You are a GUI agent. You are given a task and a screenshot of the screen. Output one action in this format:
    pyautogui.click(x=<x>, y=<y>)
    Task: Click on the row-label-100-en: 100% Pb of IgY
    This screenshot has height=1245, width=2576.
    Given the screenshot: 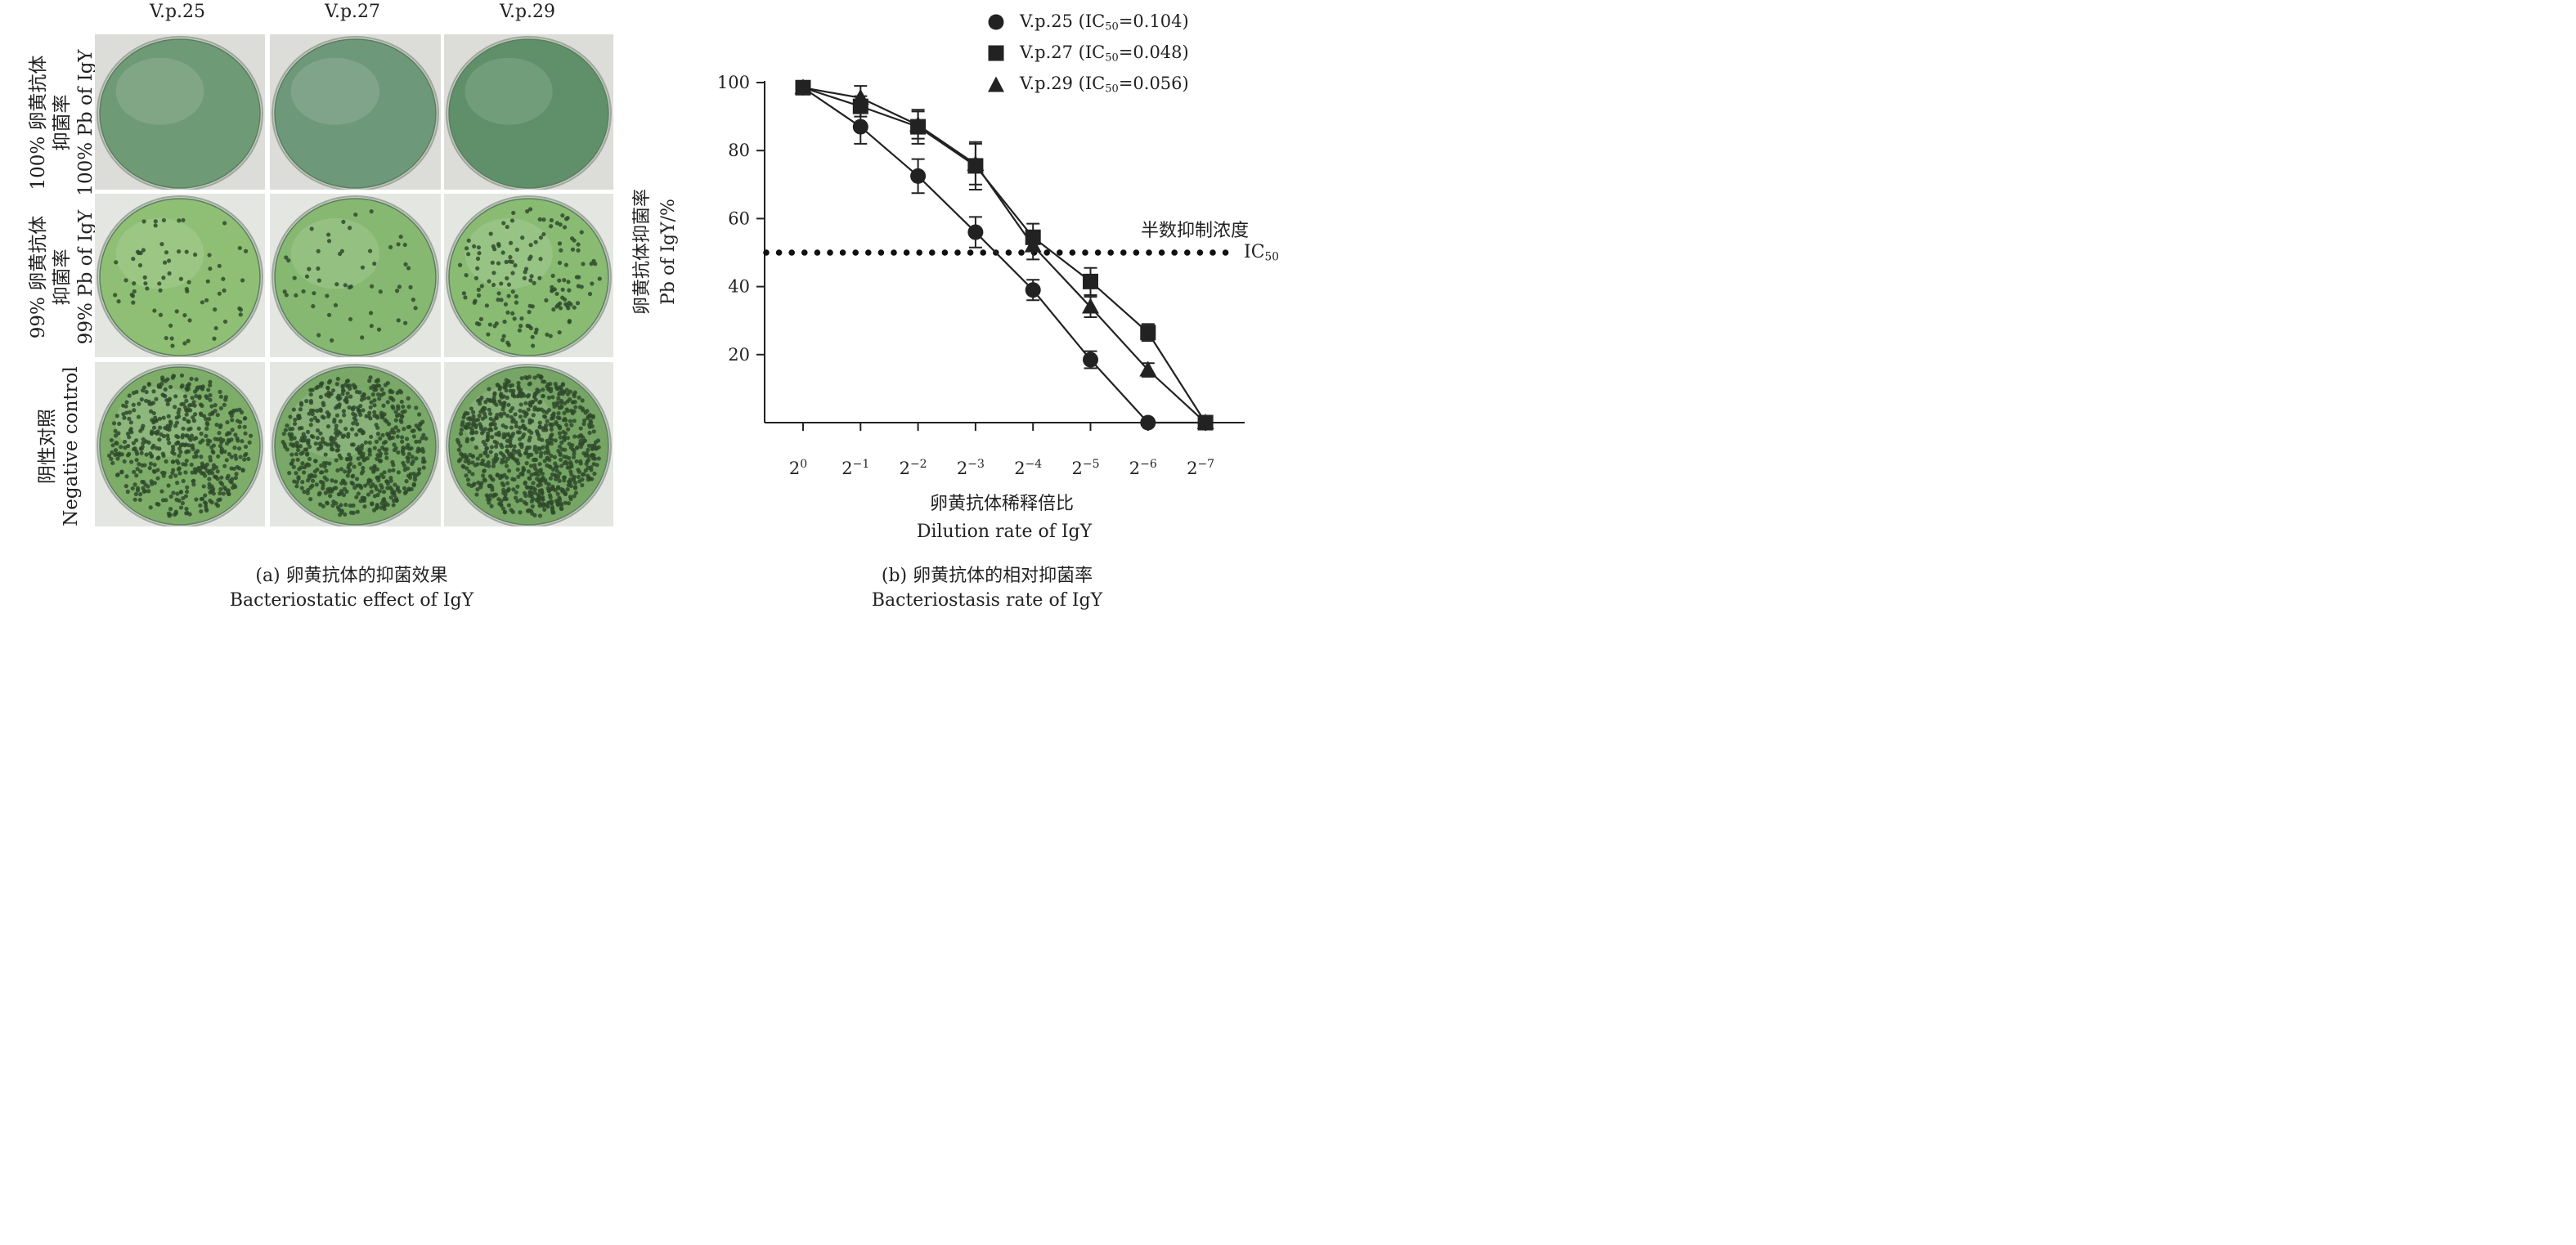 What is the action you would take?
    pyautogui.click(x=85, y=122)
    